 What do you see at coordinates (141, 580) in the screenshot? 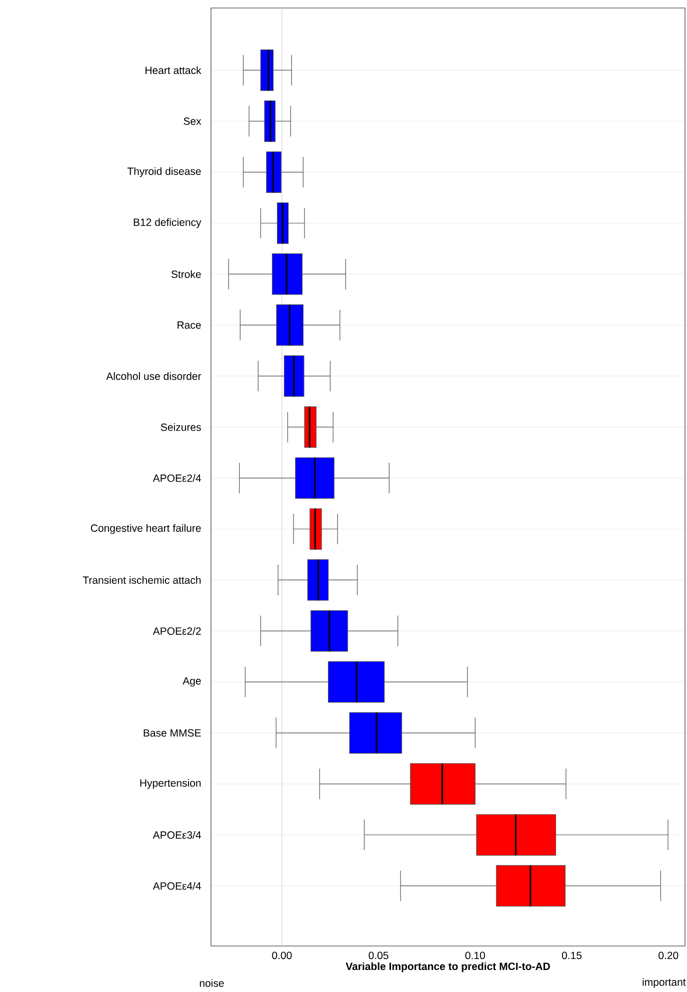
I see `y-tick-label: Transient ischemic attach` at bounding box center [141, 580].